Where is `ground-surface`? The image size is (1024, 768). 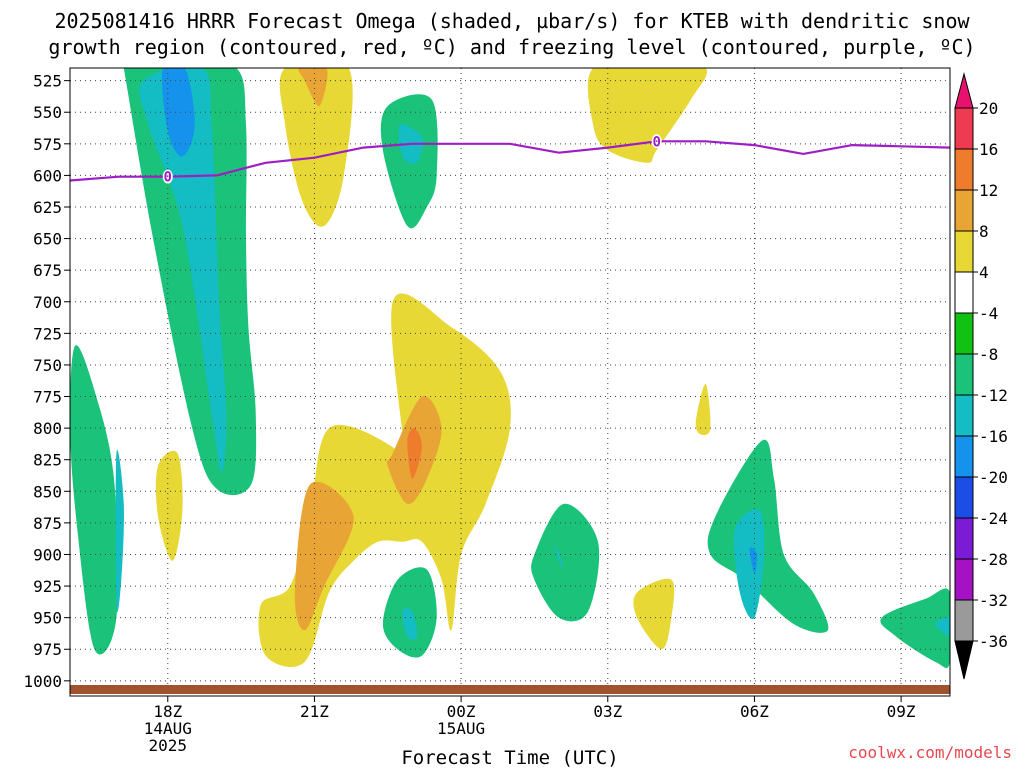
ground-surface is located at coordinates (510, 689).